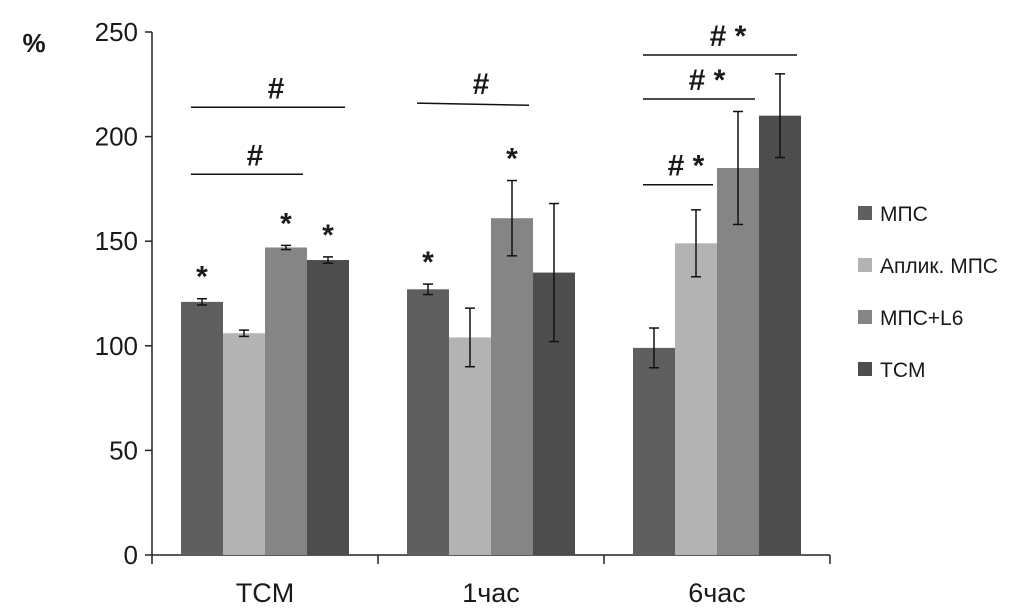  What do you see at coordinates (921, 318) in the screenshot?
I see `legend-label: МПС+L6` at bounding box center [921, 318].